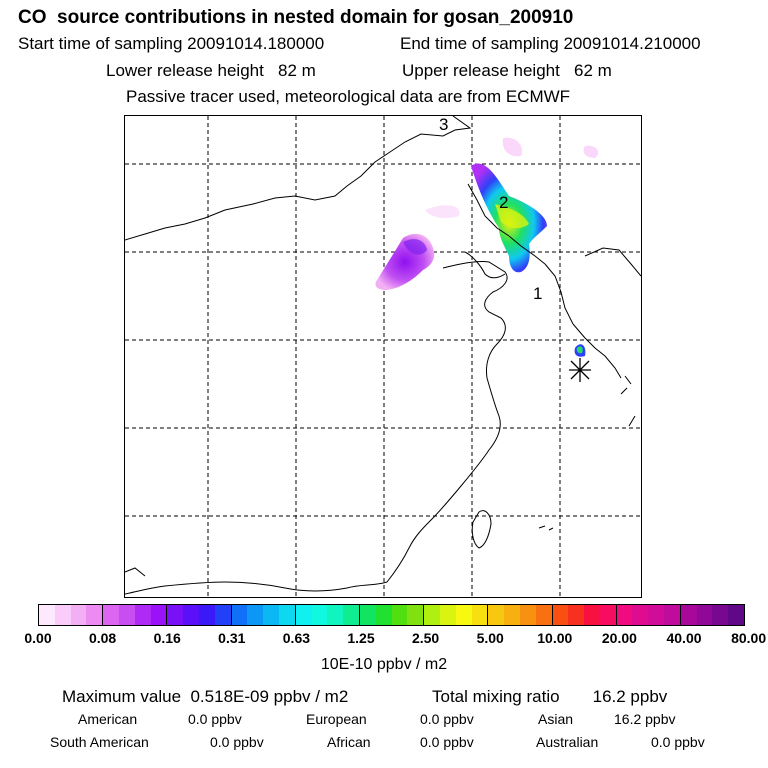 The height and width of the screenshot is (768, 768). What do you see at coordinates (490, 638) in the screenshot?
I see `color-scale-tick-label: 5.00` at bounding box center [490, 638].